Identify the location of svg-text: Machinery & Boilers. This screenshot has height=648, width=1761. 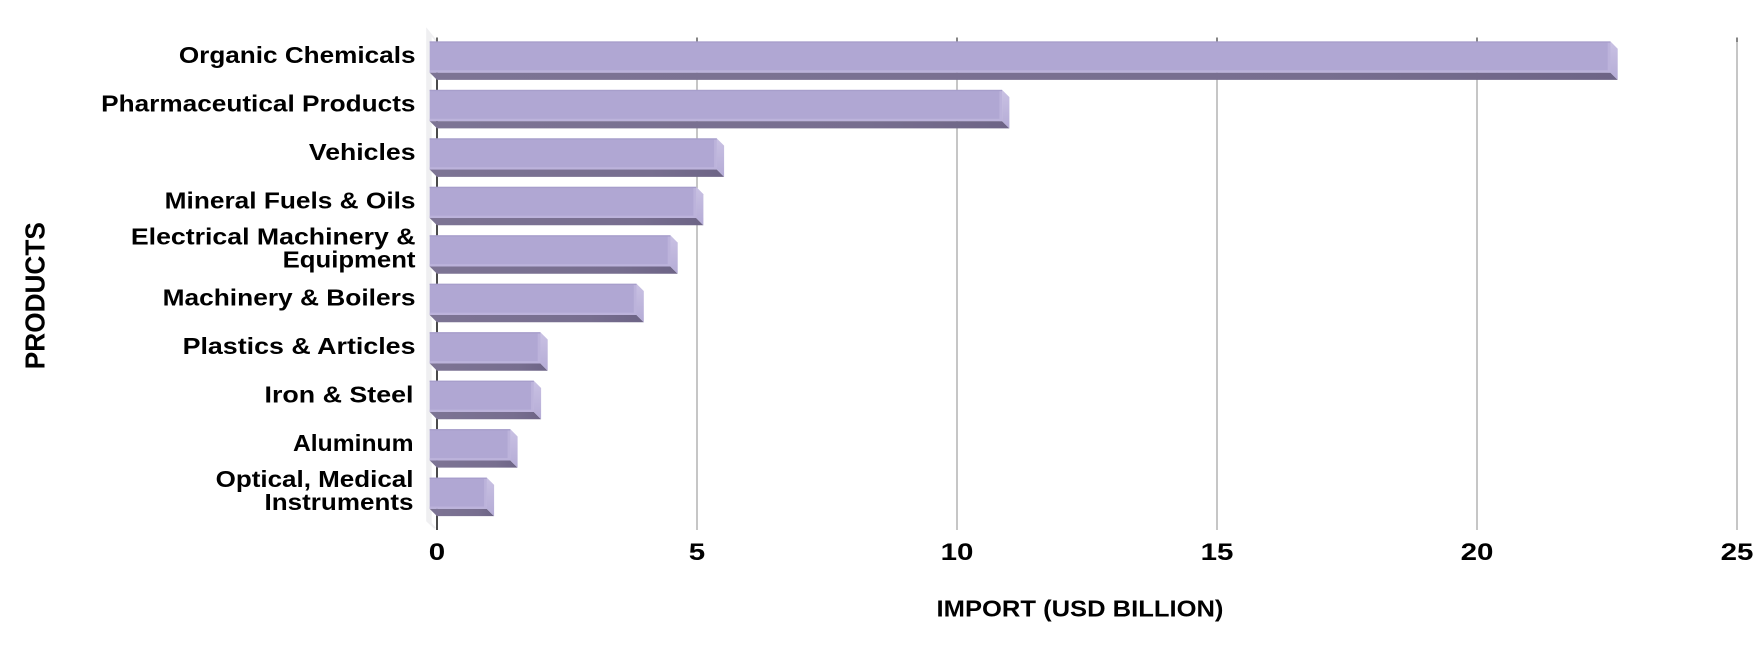
(289, 298).